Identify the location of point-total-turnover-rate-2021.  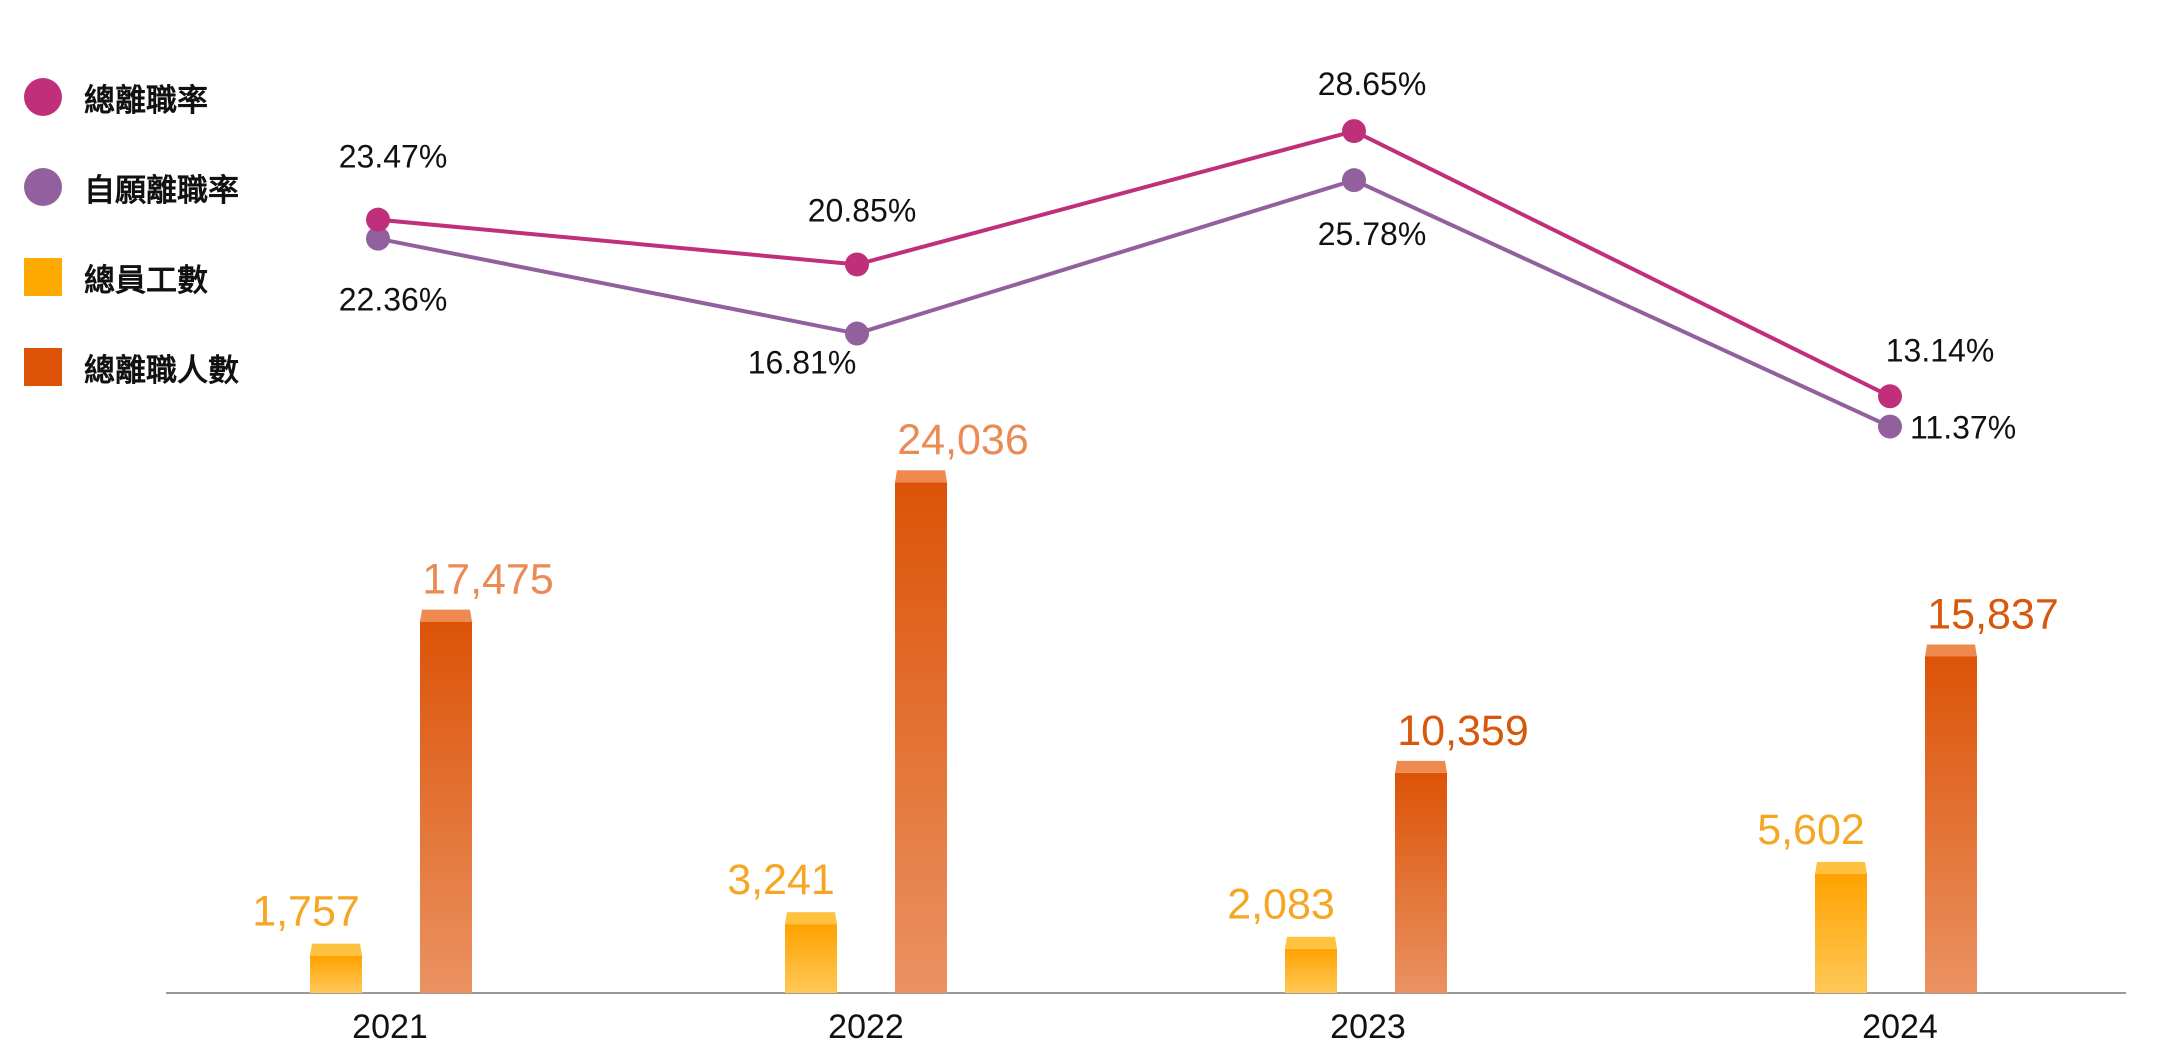
(378, 219).